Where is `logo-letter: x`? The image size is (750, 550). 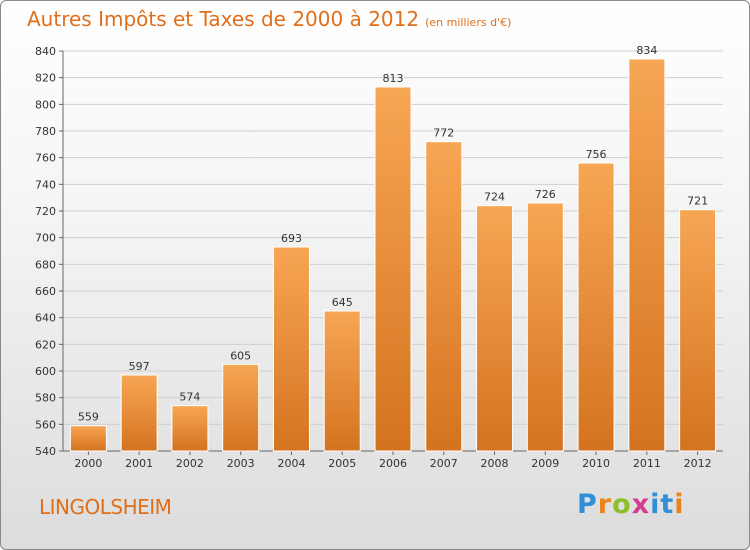 logo-letter: x is located at coordinates (641, 504).